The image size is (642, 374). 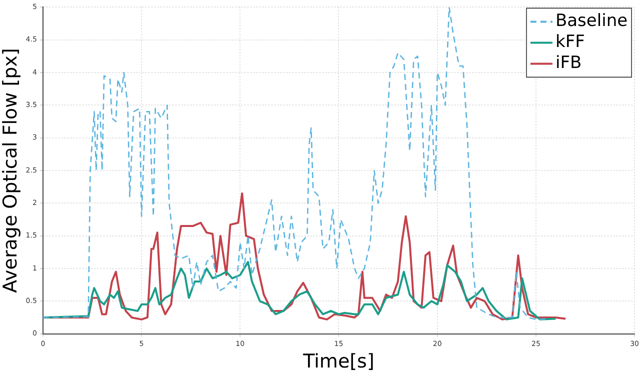 I want to click on y-axis-title: Average Optical Flow [px], so click(x=11, y=170).